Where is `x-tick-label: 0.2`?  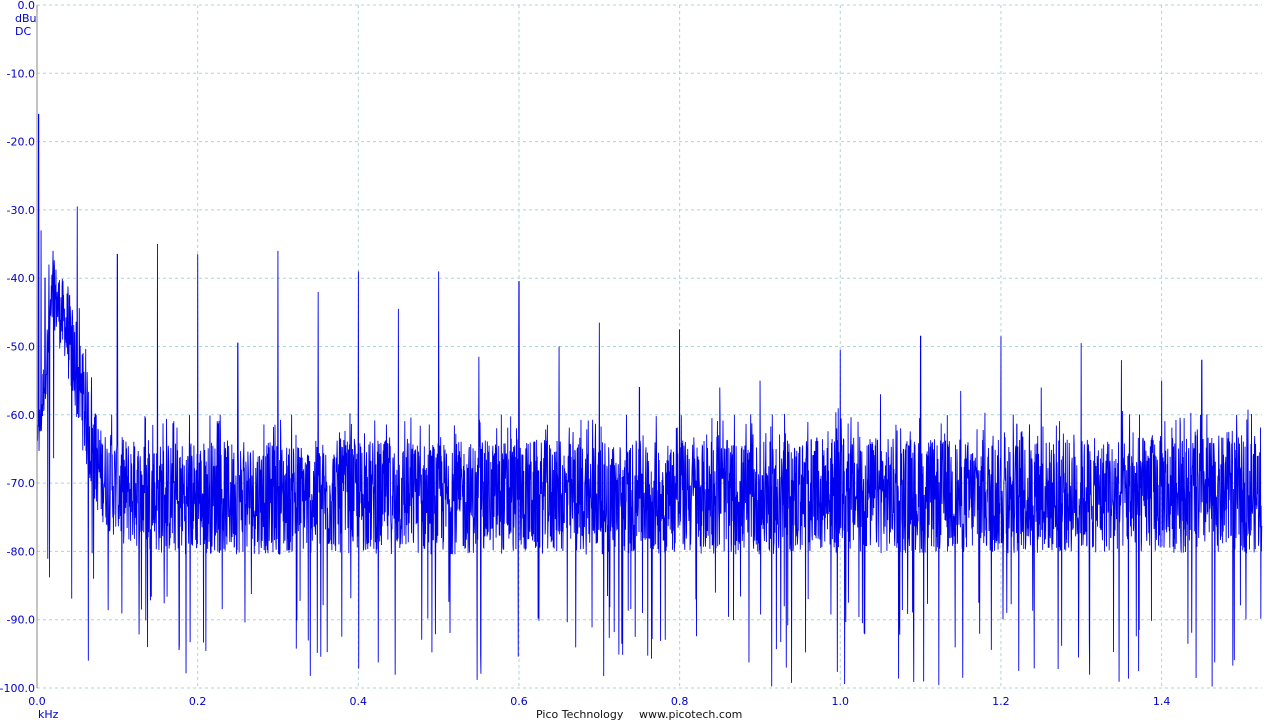 x-tick-label: 0.2 is located at coordinates (198, 701).